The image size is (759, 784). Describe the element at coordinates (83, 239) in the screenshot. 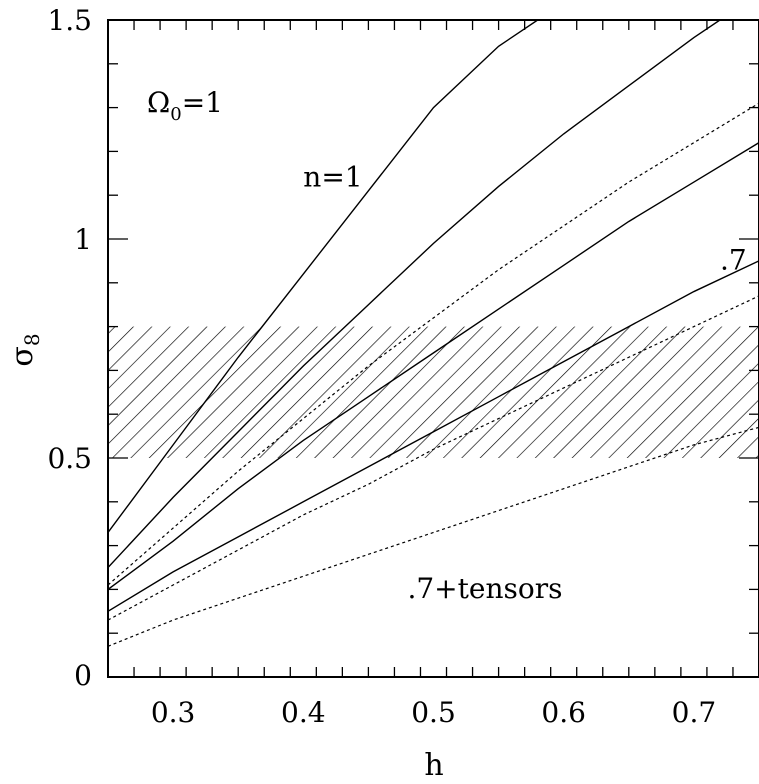

I see `y-tick-label: 1` at that location.